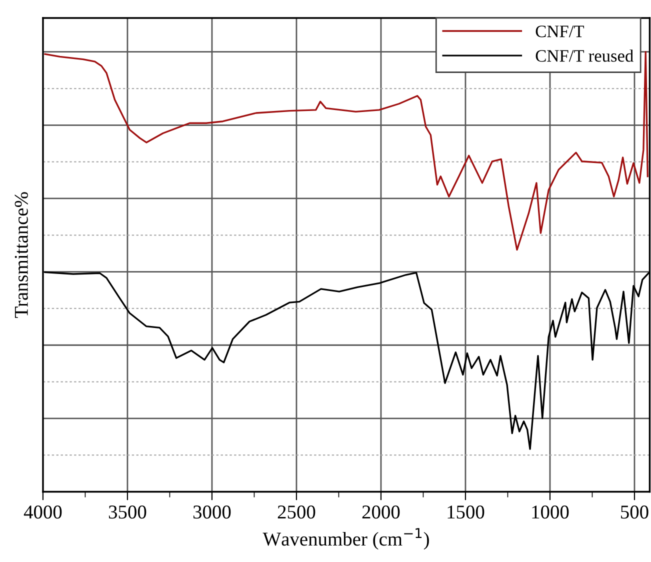 The height and width of the screenshot is (562, 651). What do you see at coordinates (560, 32) in the screenshot?
I see `legend-label: CNF/T` at bounding box center [560, 32].